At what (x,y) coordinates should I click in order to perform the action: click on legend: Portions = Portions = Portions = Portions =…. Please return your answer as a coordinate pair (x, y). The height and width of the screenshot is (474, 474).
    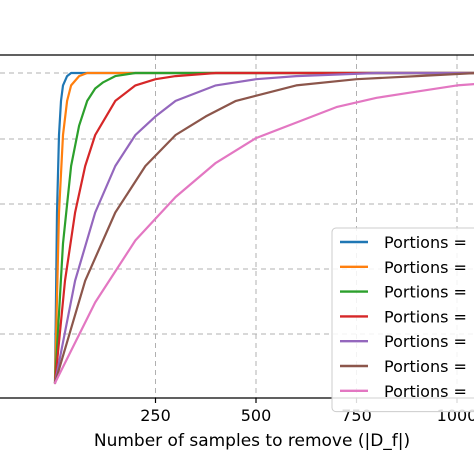
    Looking at the image, I should click on (402, 320).